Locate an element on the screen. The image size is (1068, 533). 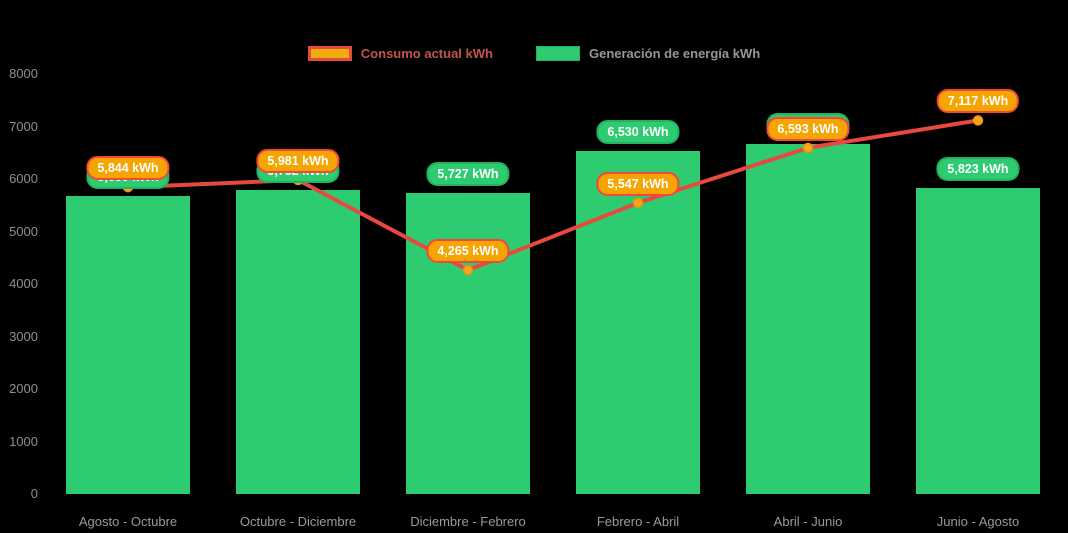
y-tick-label: 7000 is located at coordinates (23, 126).